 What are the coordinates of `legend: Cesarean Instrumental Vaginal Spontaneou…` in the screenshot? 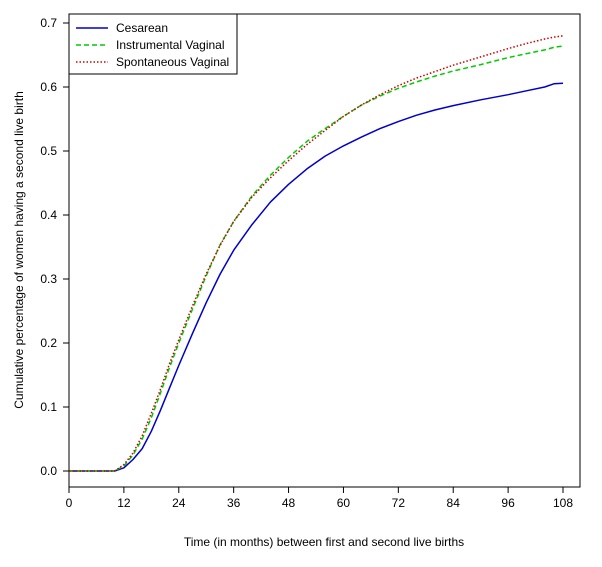 It's located at (153, 44).